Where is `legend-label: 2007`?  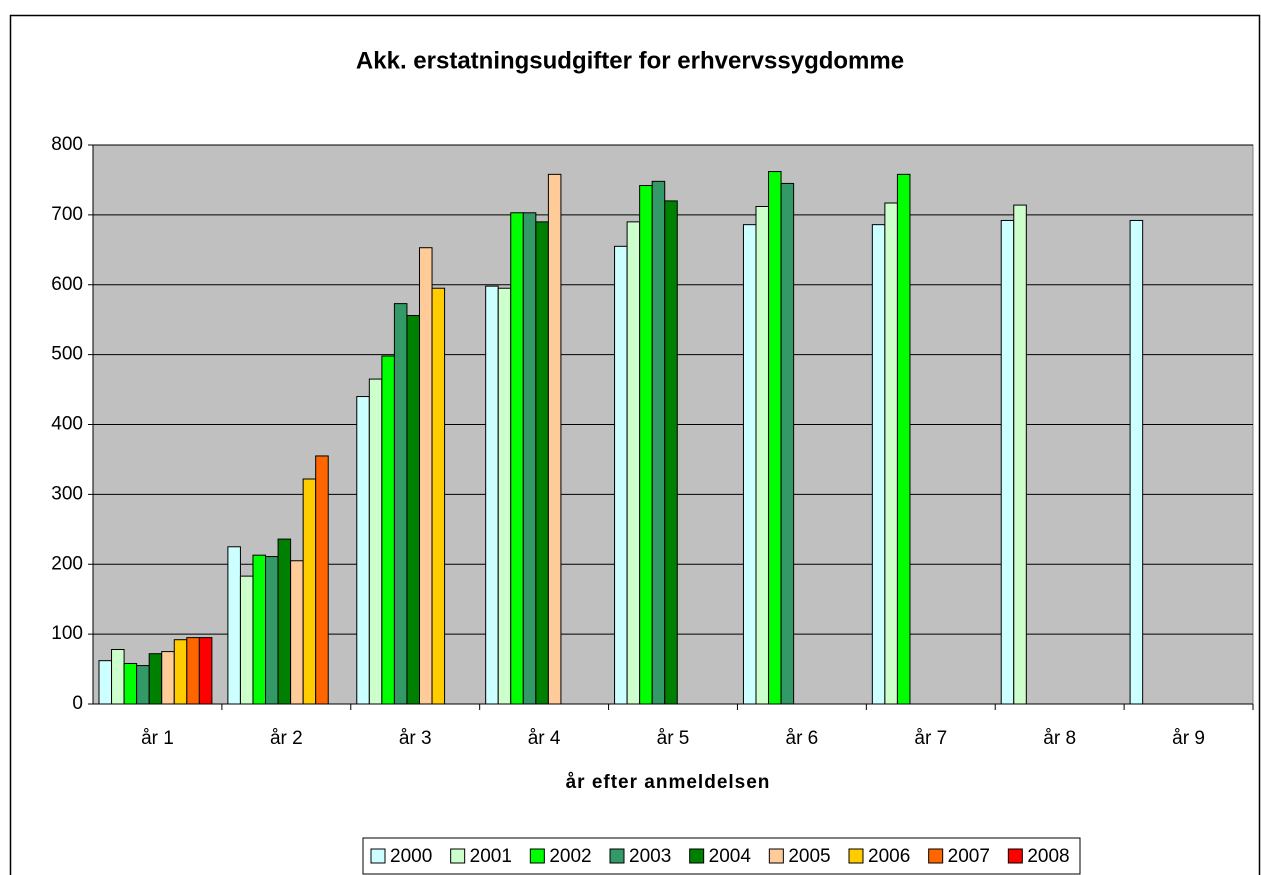 legend-label: 2007 is located at coordinates (969, 856).